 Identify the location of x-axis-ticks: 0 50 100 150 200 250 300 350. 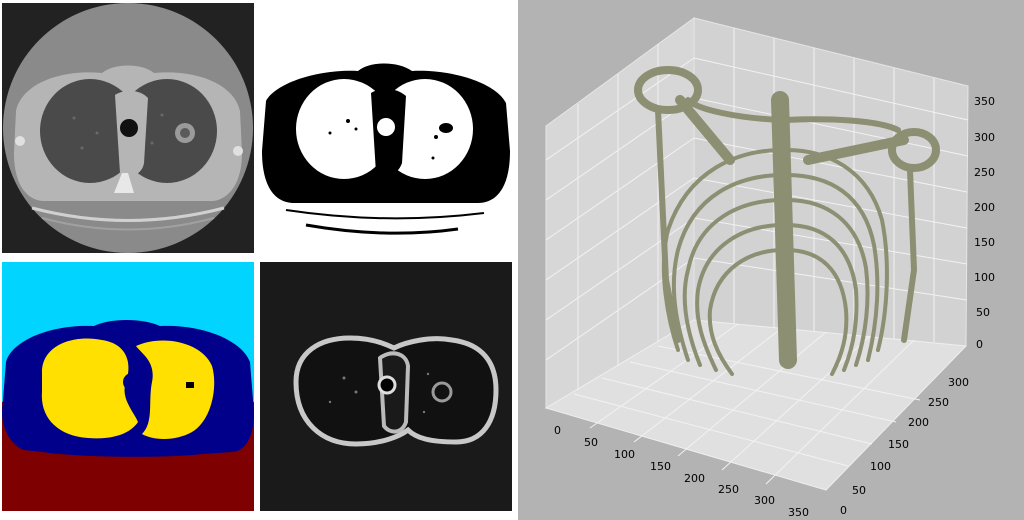
(681, 471).